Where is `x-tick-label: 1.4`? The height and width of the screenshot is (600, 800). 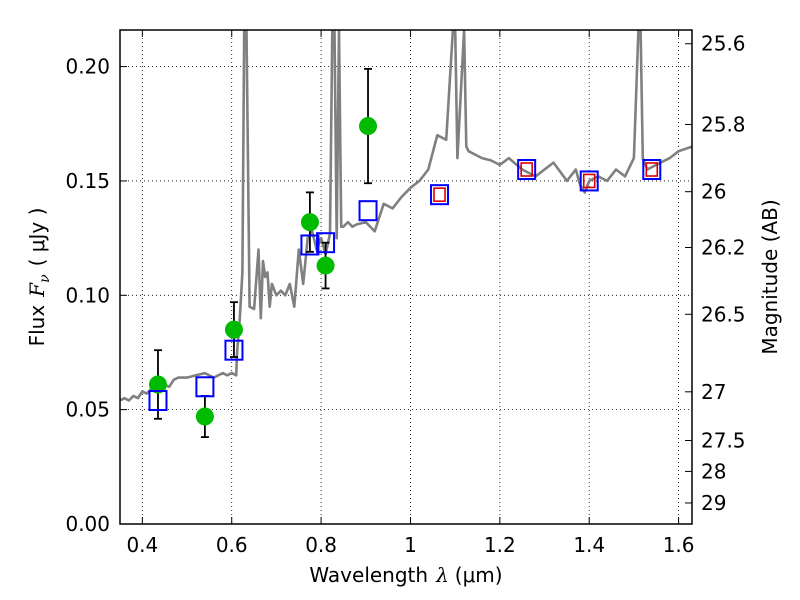 x-tick-label: 1.4 is located at coordinates (589, 545).